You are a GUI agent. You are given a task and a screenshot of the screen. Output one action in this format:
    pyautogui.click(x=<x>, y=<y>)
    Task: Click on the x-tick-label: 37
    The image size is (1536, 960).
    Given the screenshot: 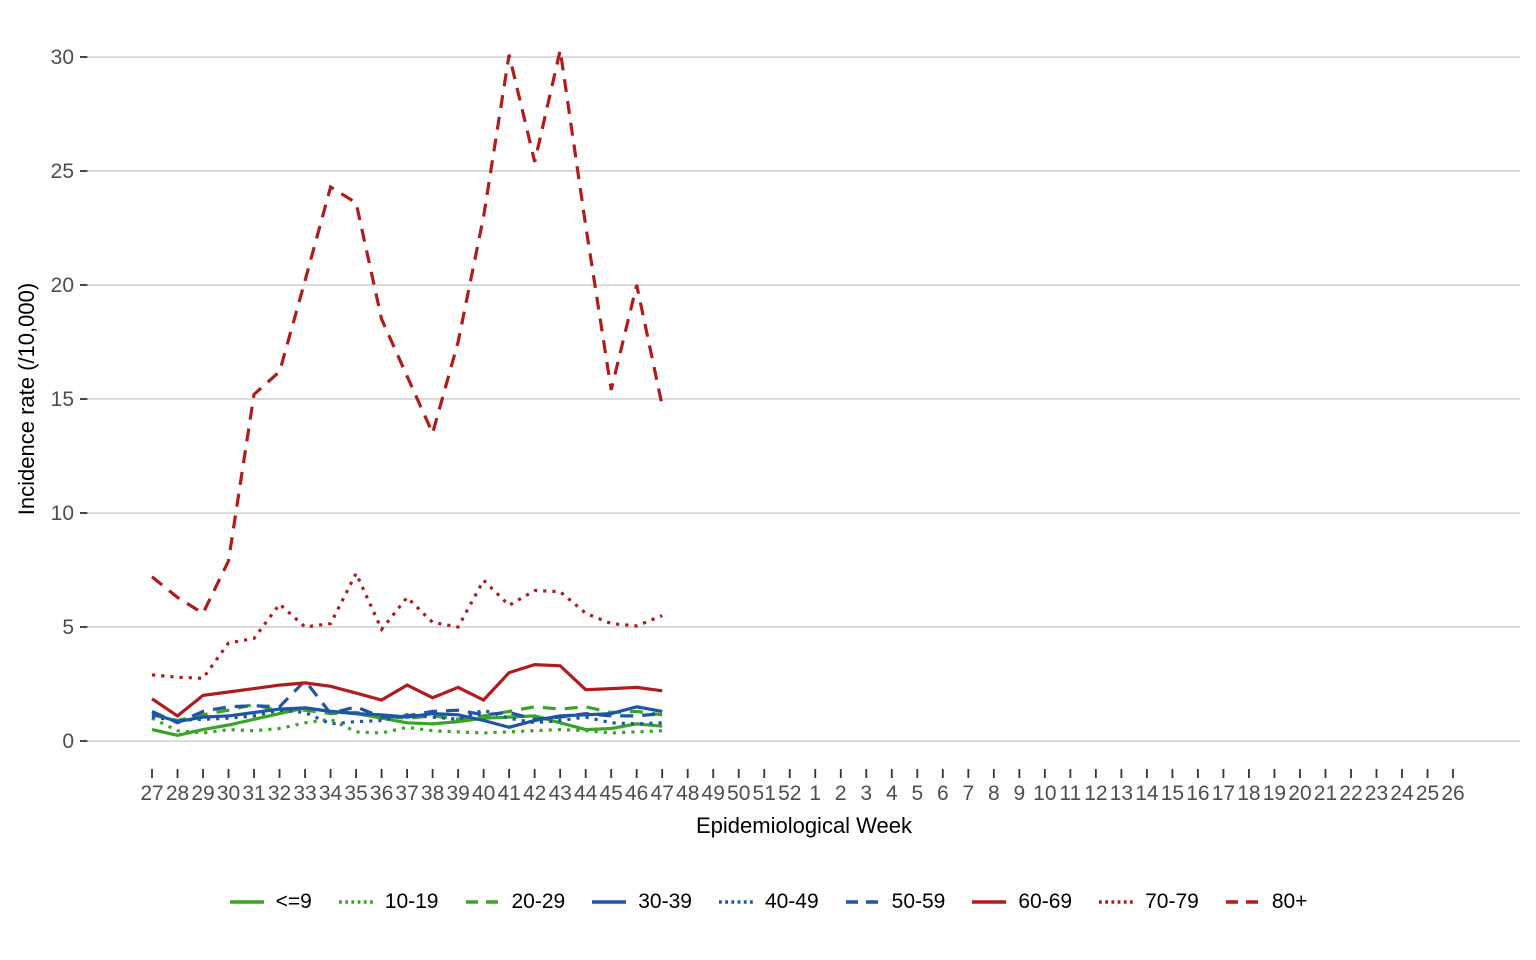 What is the action you would take?
    pyautogui.click(x=406, y=793)
    